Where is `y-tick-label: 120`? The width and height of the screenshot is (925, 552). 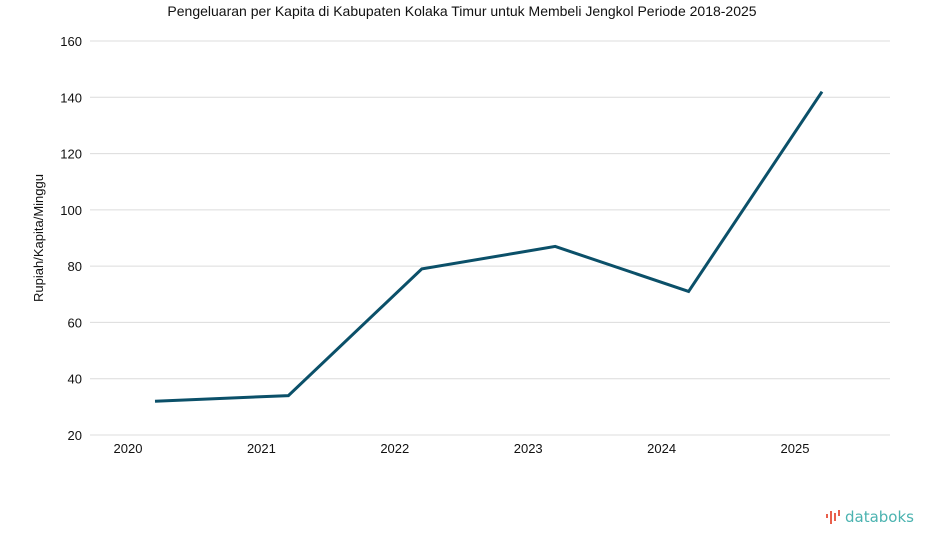 y-tick-label: 120 is located at coordinates (71, 154).